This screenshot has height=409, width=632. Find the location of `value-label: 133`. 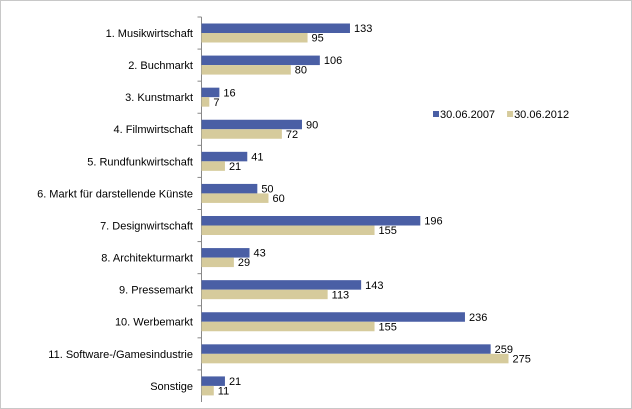

value-label: 133 is located at coordinates (363, 29).